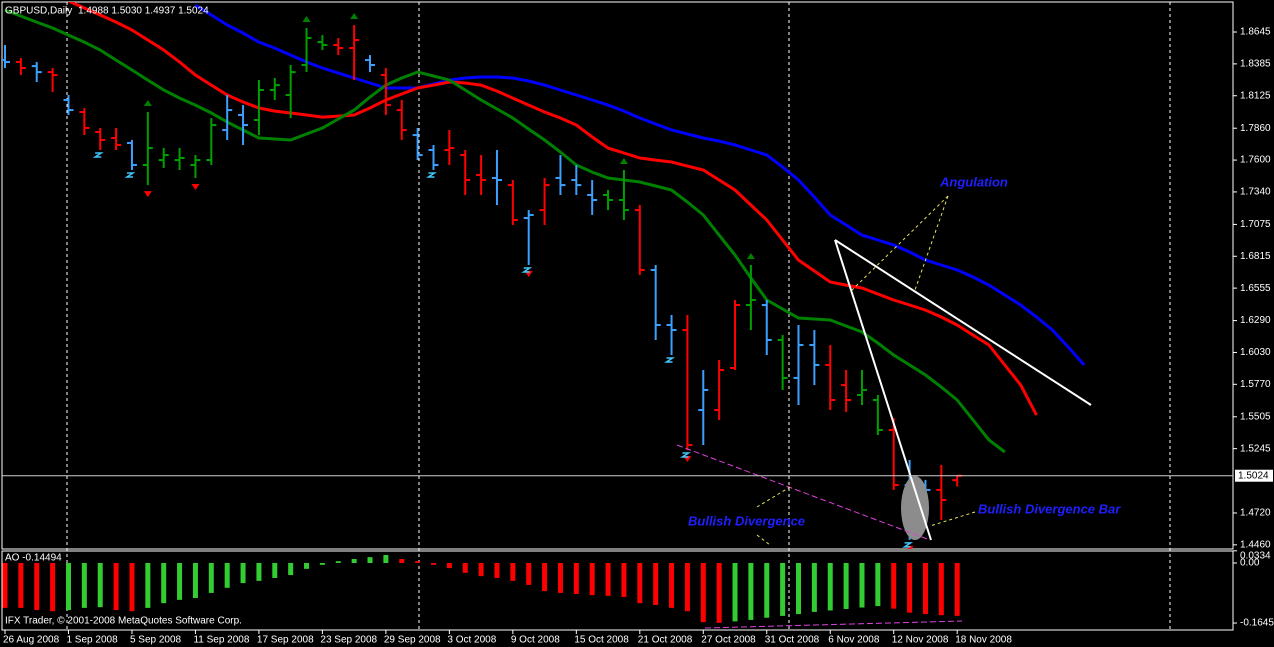 This screenshot has width=1274, height=647. Describe the element at coordinates (285, 640) in the screenshot. I see `x-tick-label: 17 Sep 2008` at that location.